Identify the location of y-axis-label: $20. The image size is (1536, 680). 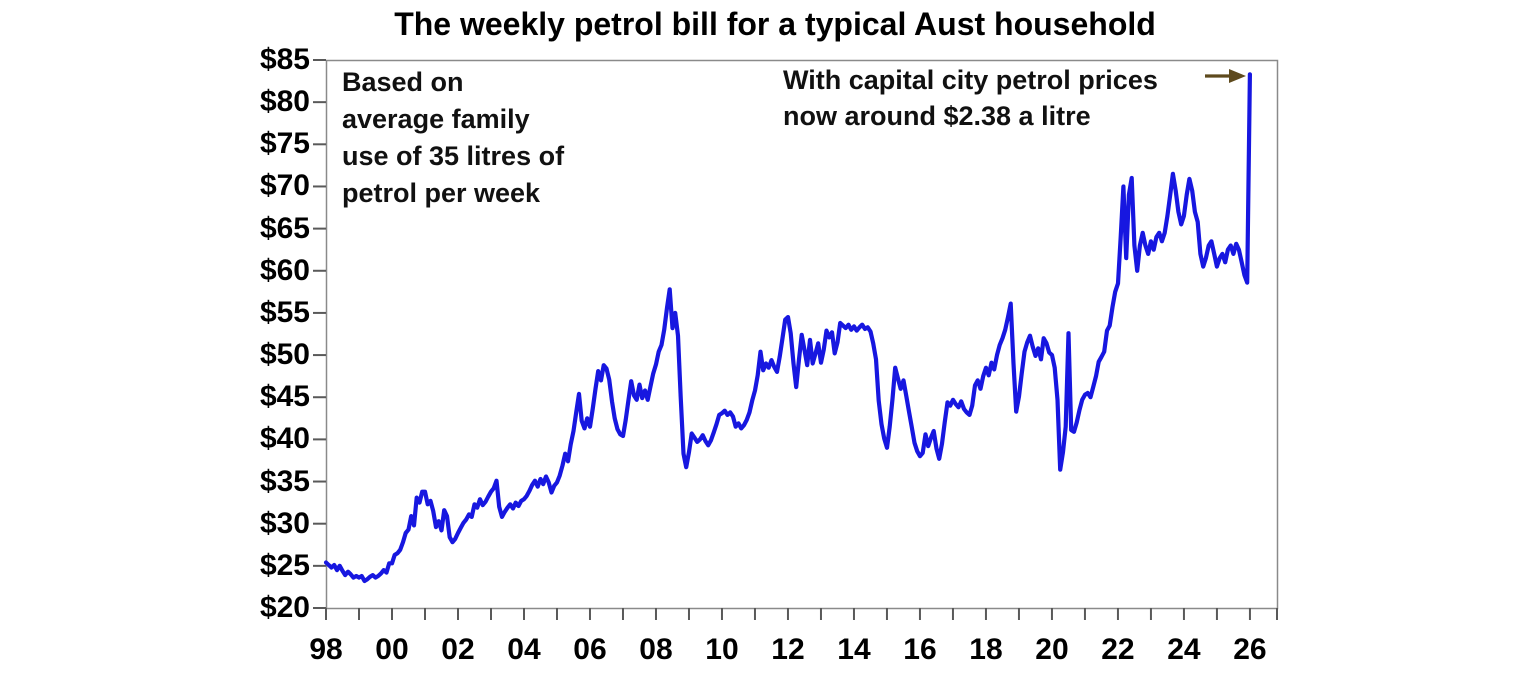
(284, 607).